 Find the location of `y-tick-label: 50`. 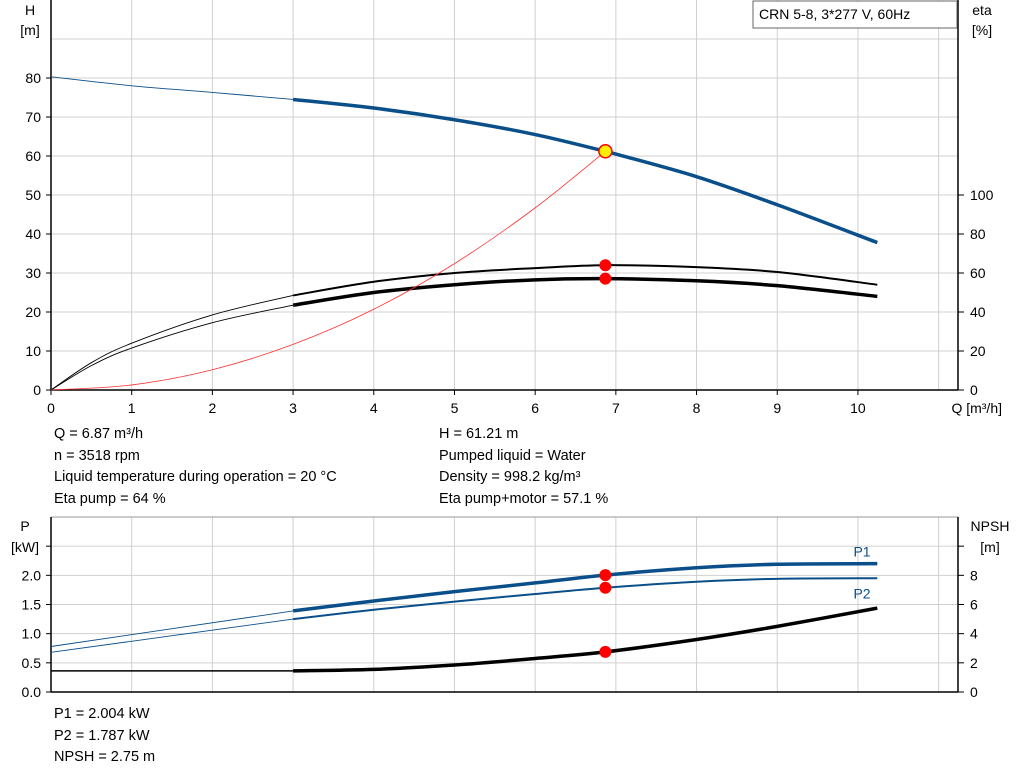

y-tick-label: 50 is located at coordinates (33, 195).